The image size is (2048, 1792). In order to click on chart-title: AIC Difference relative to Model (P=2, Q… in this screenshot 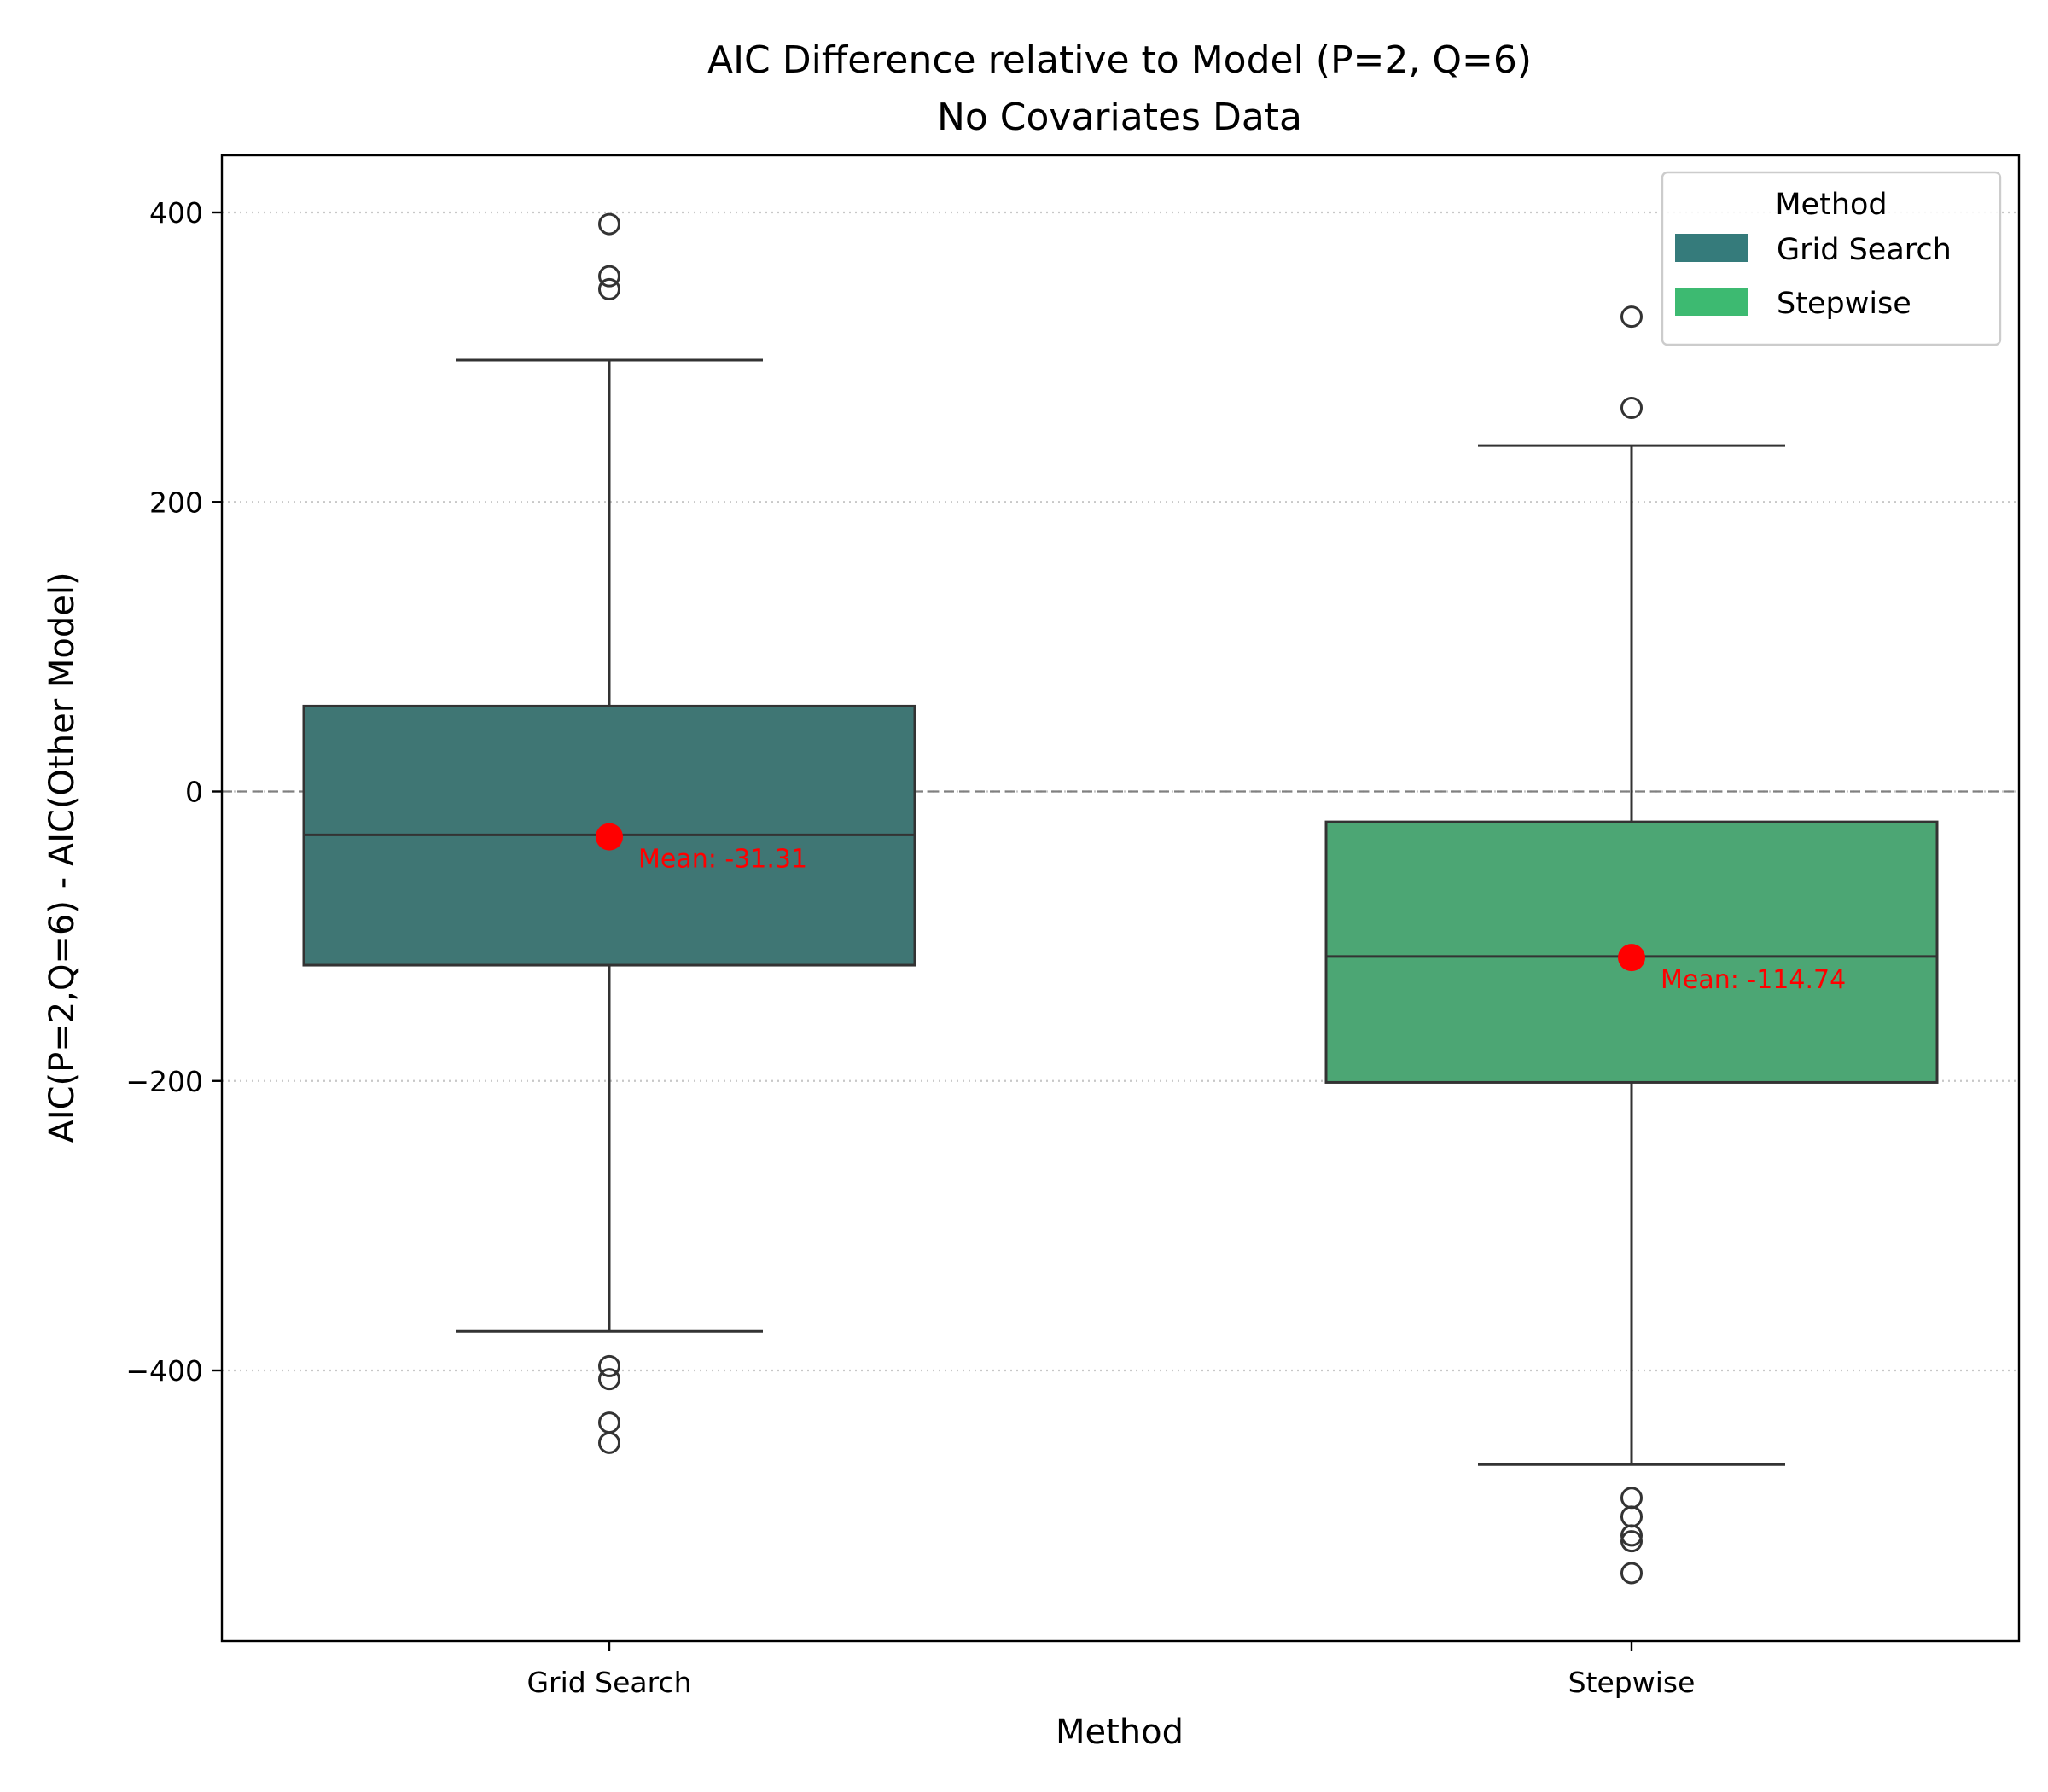, I will do `click(1119, 60)`.